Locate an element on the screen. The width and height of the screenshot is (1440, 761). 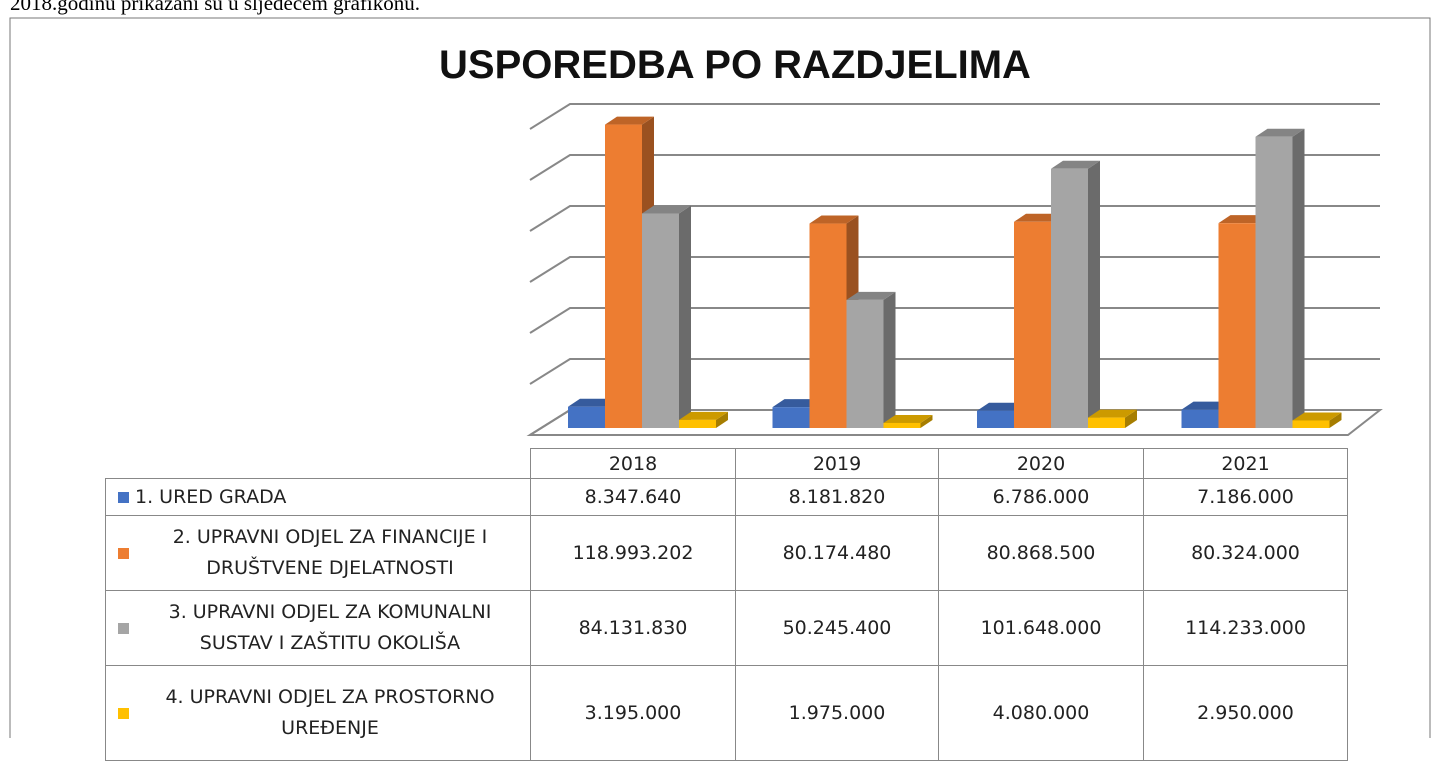
value-label: 1.975.000 is located at coordinates (837, 713).